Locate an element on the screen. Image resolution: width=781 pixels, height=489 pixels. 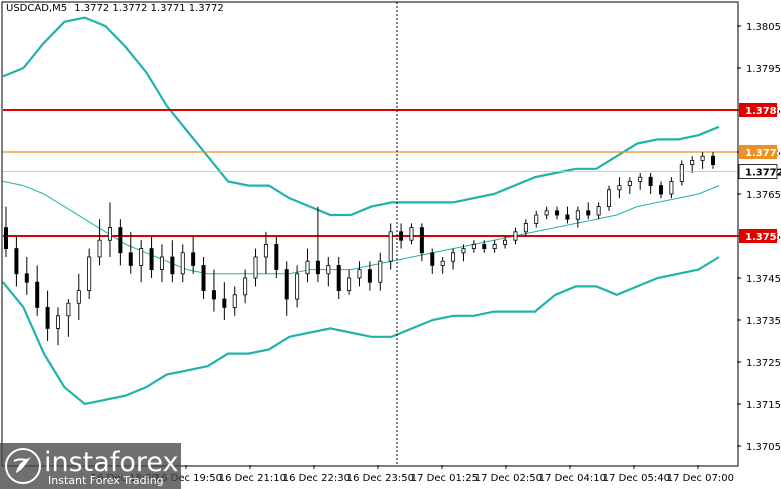
svg-text: 1.3755 is located at coordinates (763, 237).